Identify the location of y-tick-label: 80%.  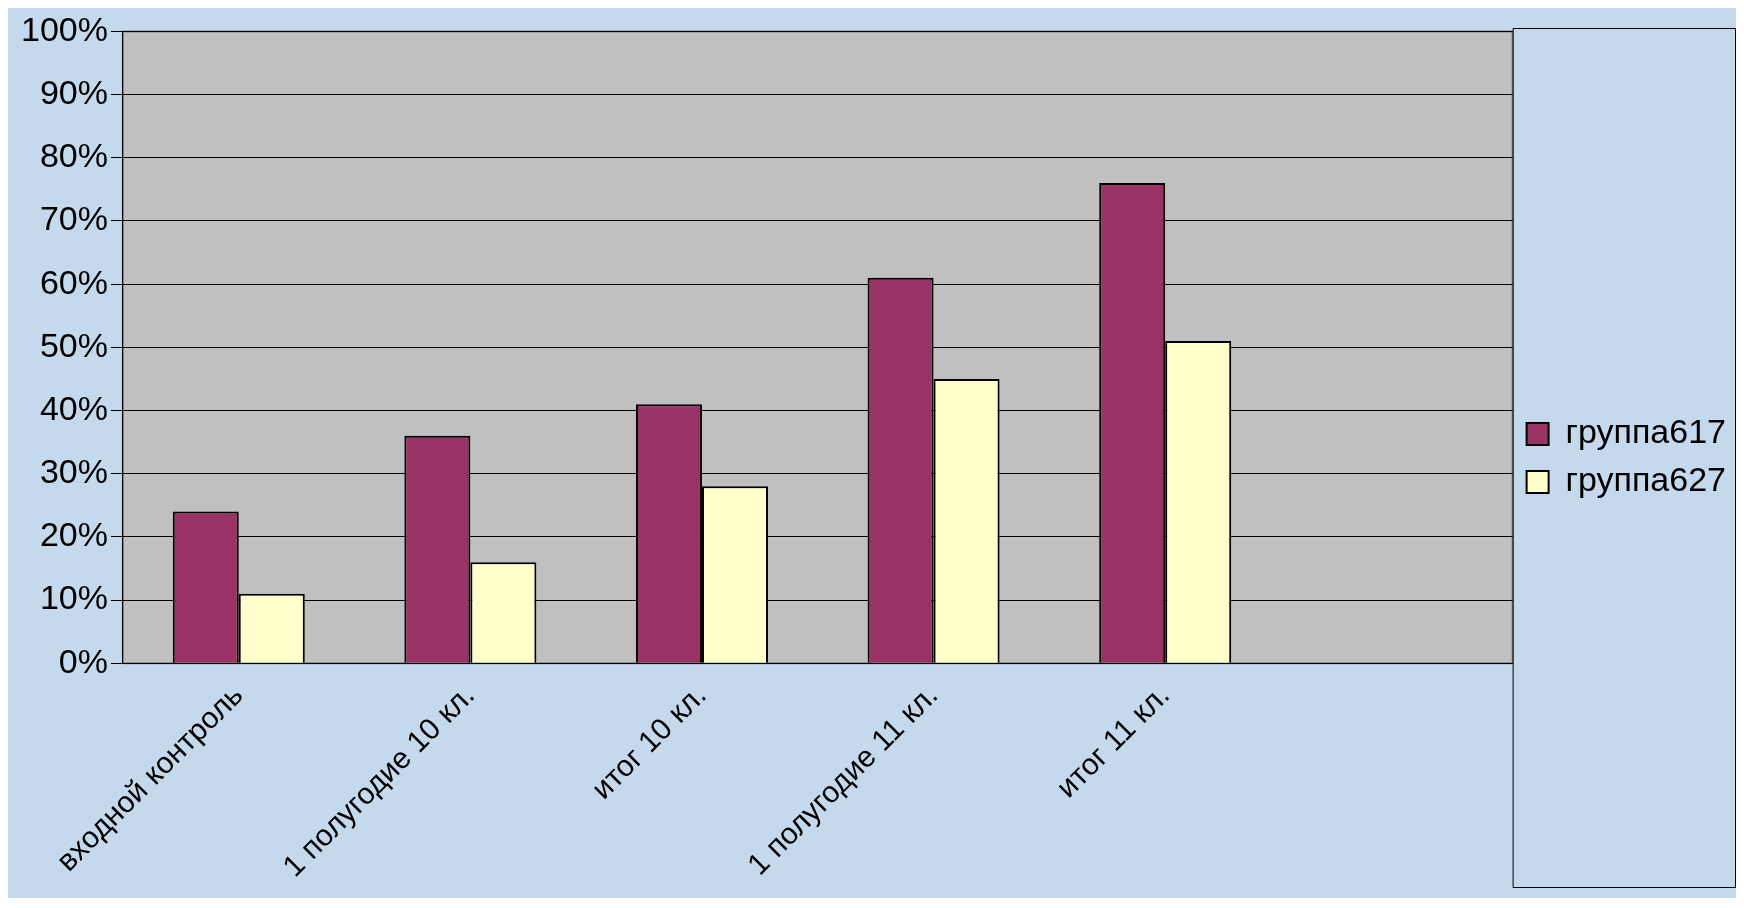
(73, 155).